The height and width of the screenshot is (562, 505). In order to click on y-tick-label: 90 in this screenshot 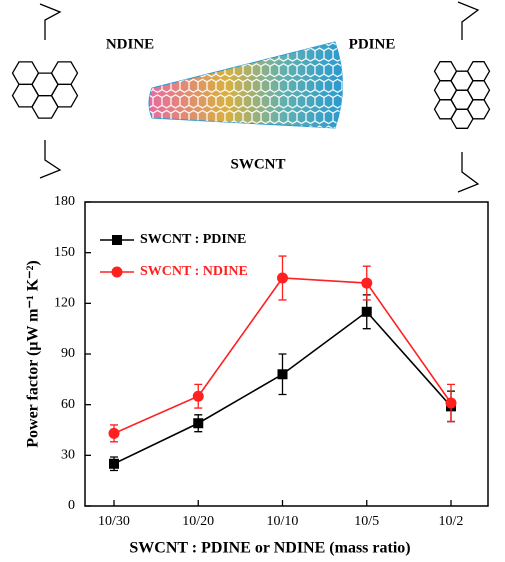, I will do `click(68, 353)`.